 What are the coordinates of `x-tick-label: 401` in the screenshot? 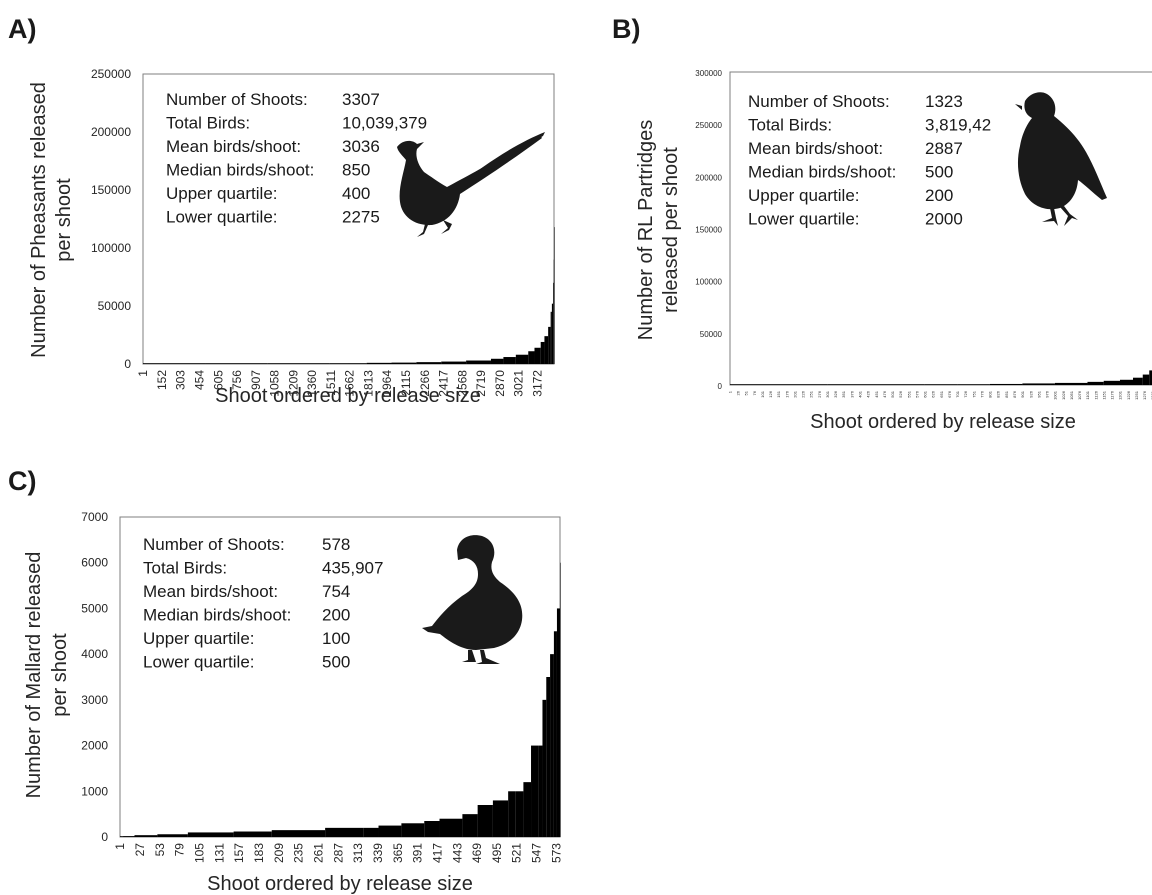 It's located at (860, 393).